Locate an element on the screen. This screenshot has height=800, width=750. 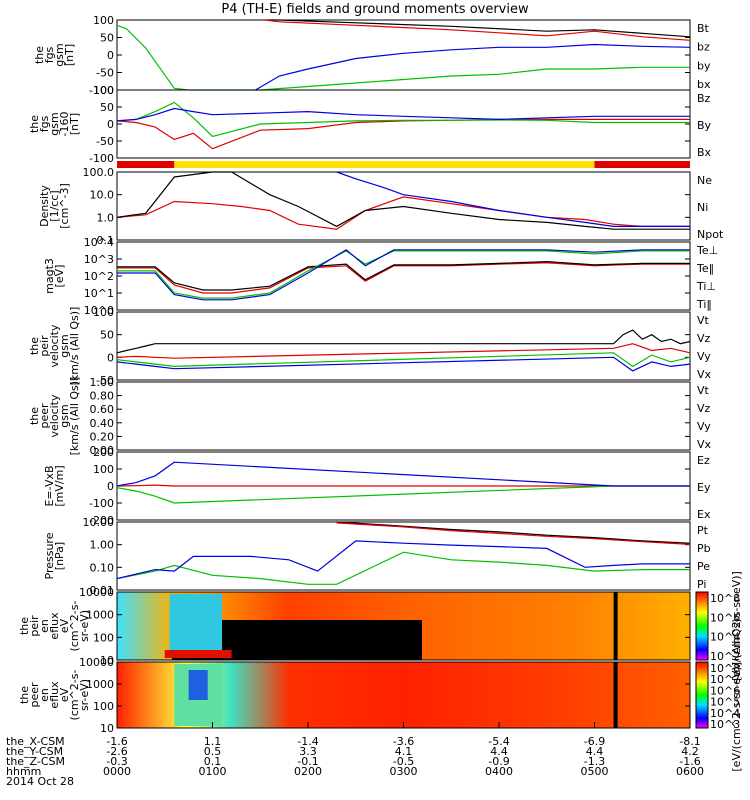
ylabel-line: sr-eV) is located at coordinates (84, 626).